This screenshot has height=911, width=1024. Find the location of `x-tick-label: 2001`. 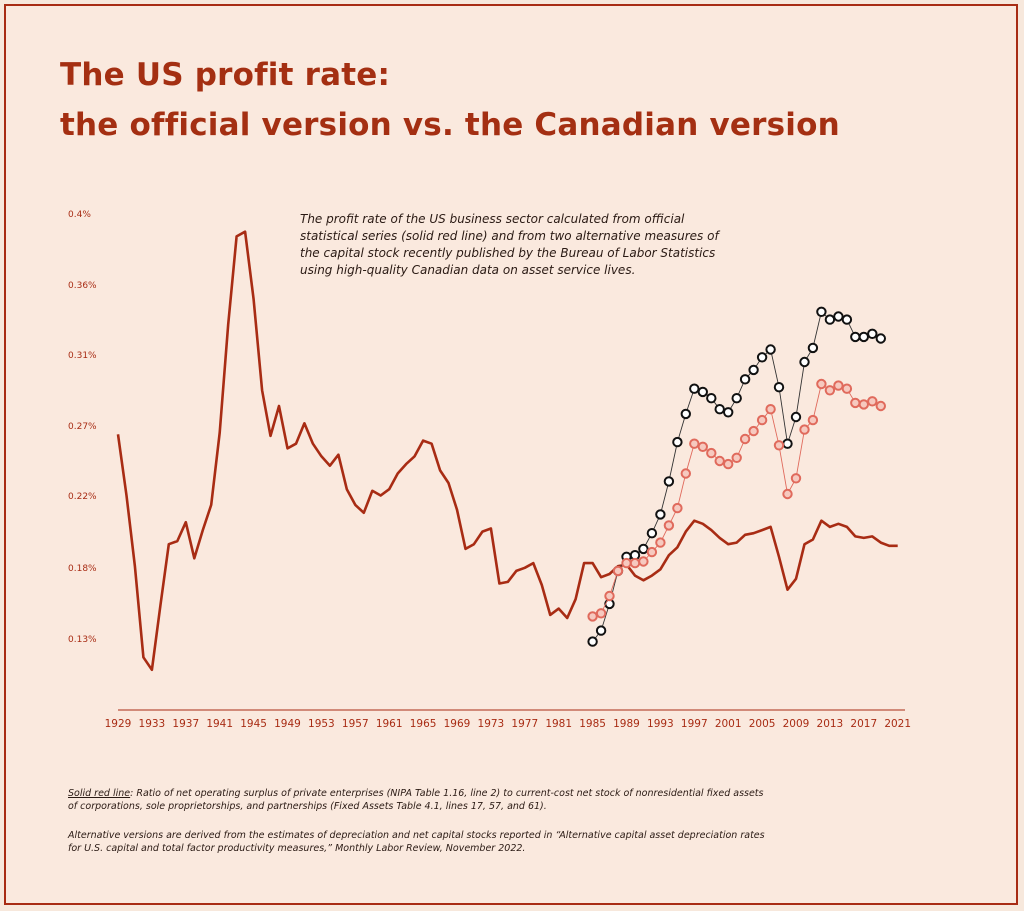

x-tick-label: 2001 is located at coordinates (728, 724).